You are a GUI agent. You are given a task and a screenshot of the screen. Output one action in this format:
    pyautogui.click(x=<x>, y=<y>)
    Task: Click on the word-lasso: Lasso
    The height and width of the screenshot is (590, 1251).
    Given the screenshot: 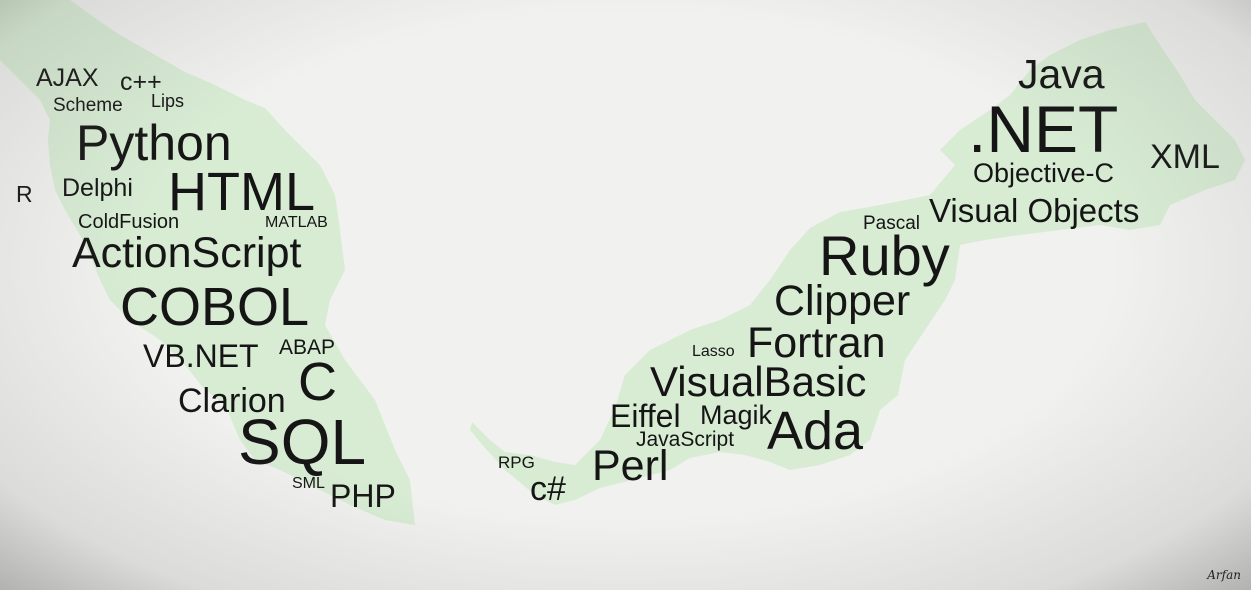 What is the action you would take?
    pyautogui.click(x=713, y=351)
    